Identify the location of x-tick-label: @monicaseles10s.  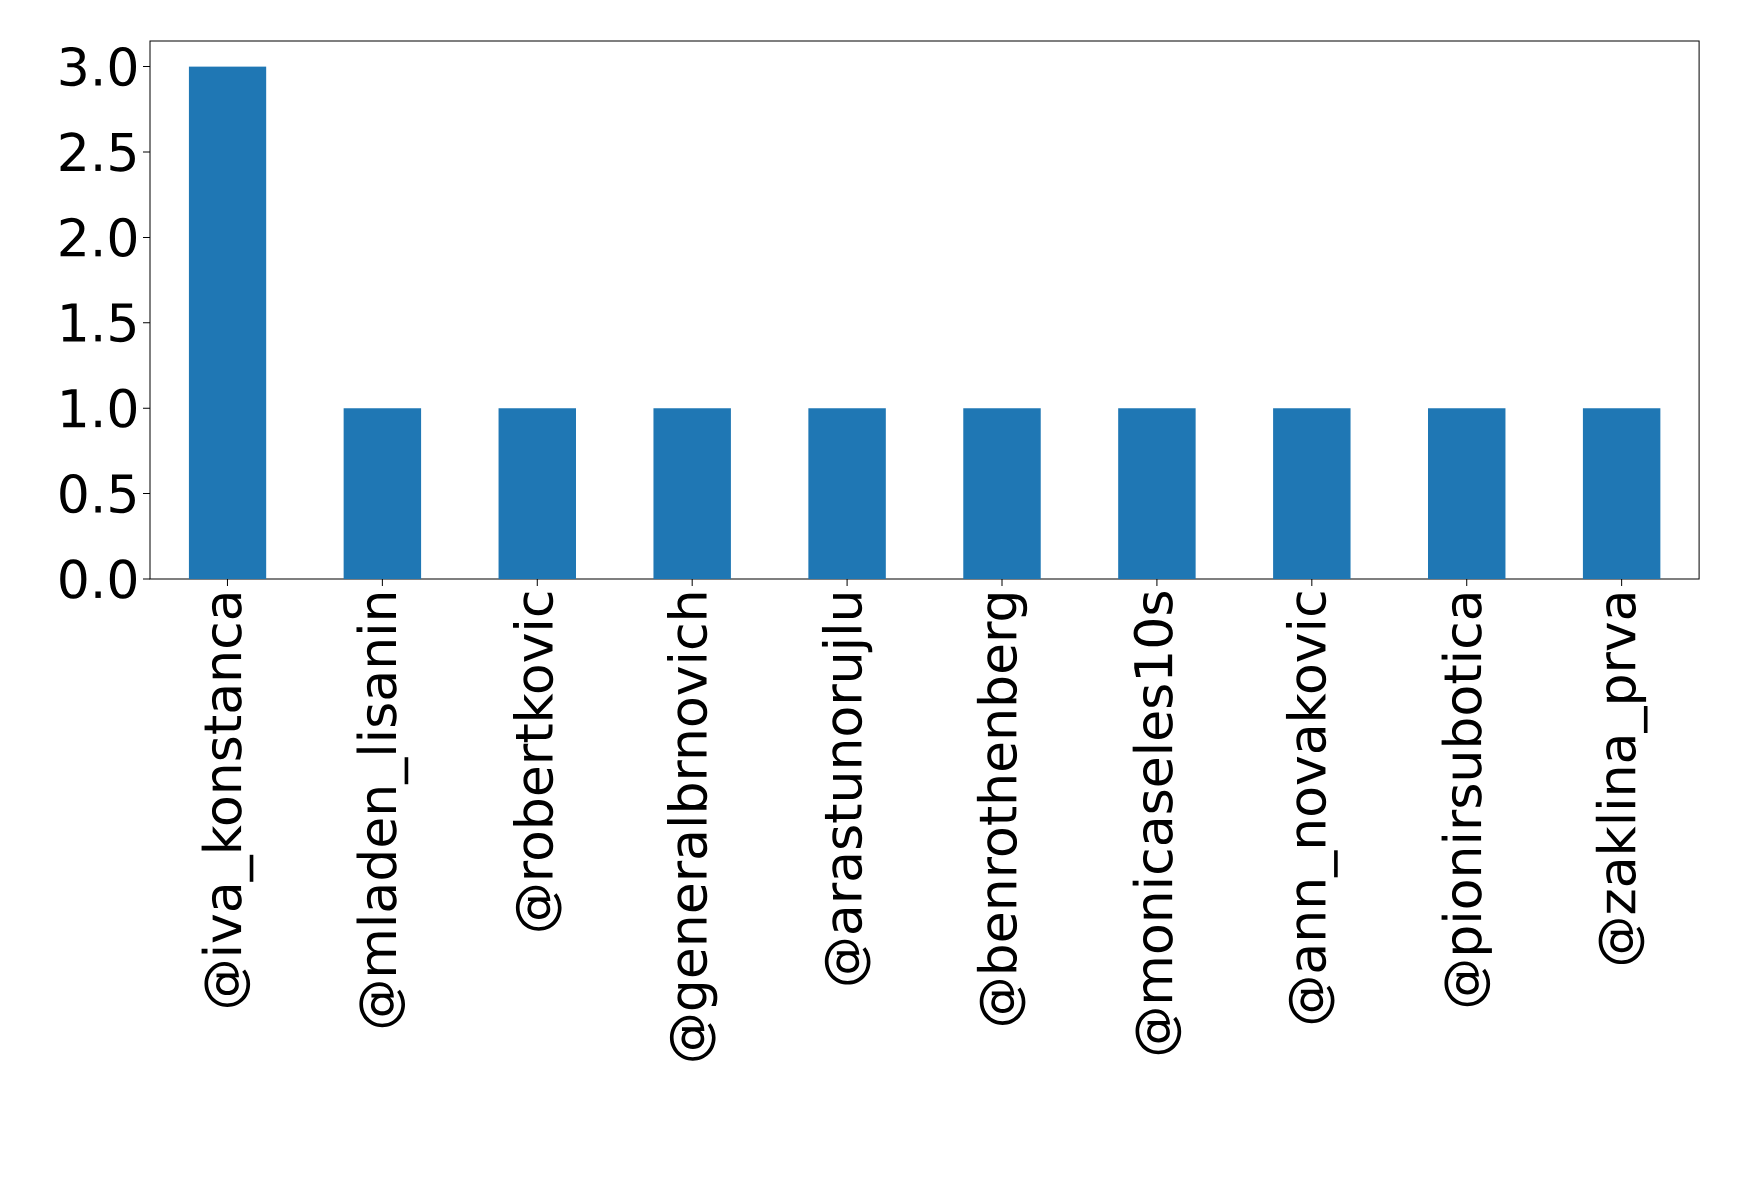
(1157, 823).